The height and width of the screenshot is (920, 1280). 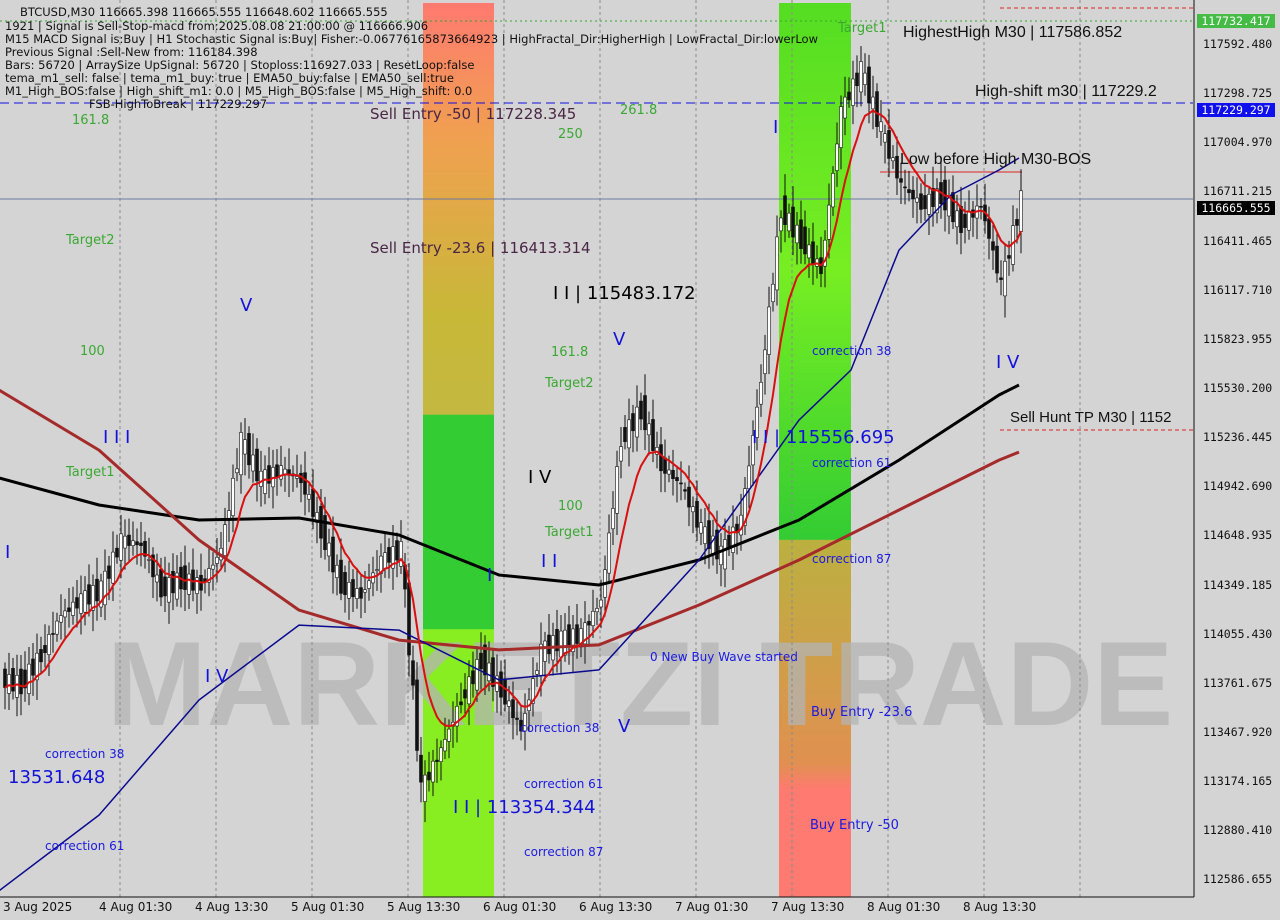 I want to click on x-tick-label: 7 Aug 01:30, so click(x=712, y=907).